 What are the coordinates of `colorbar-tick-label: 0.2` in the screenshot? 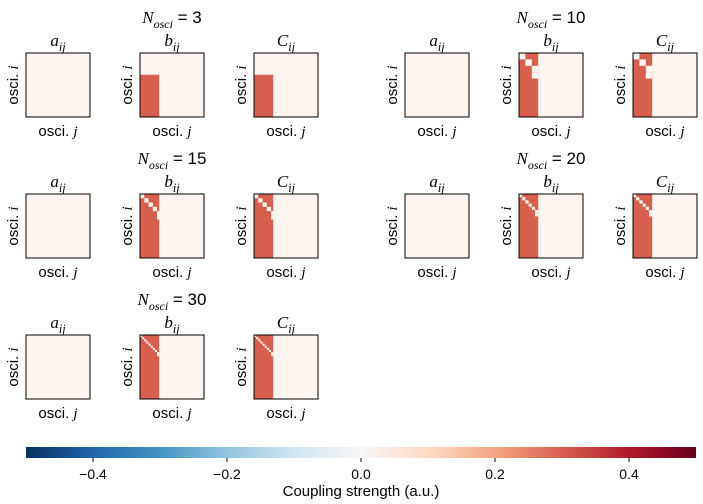 It's located at (495, 474).